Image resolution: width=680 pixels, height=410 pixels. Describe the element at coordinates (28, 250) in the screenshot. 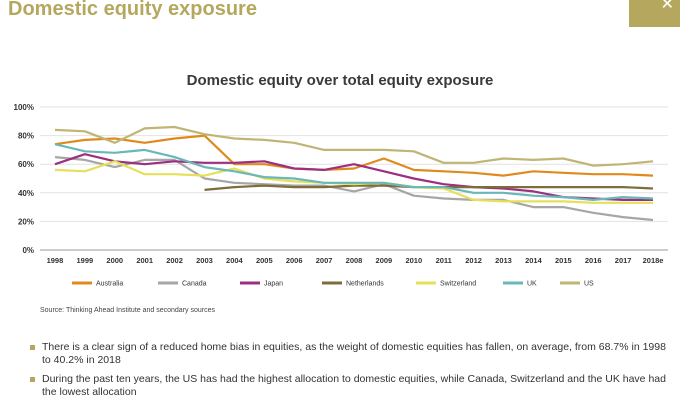

I see `y-tick-label: 0%` at that location.